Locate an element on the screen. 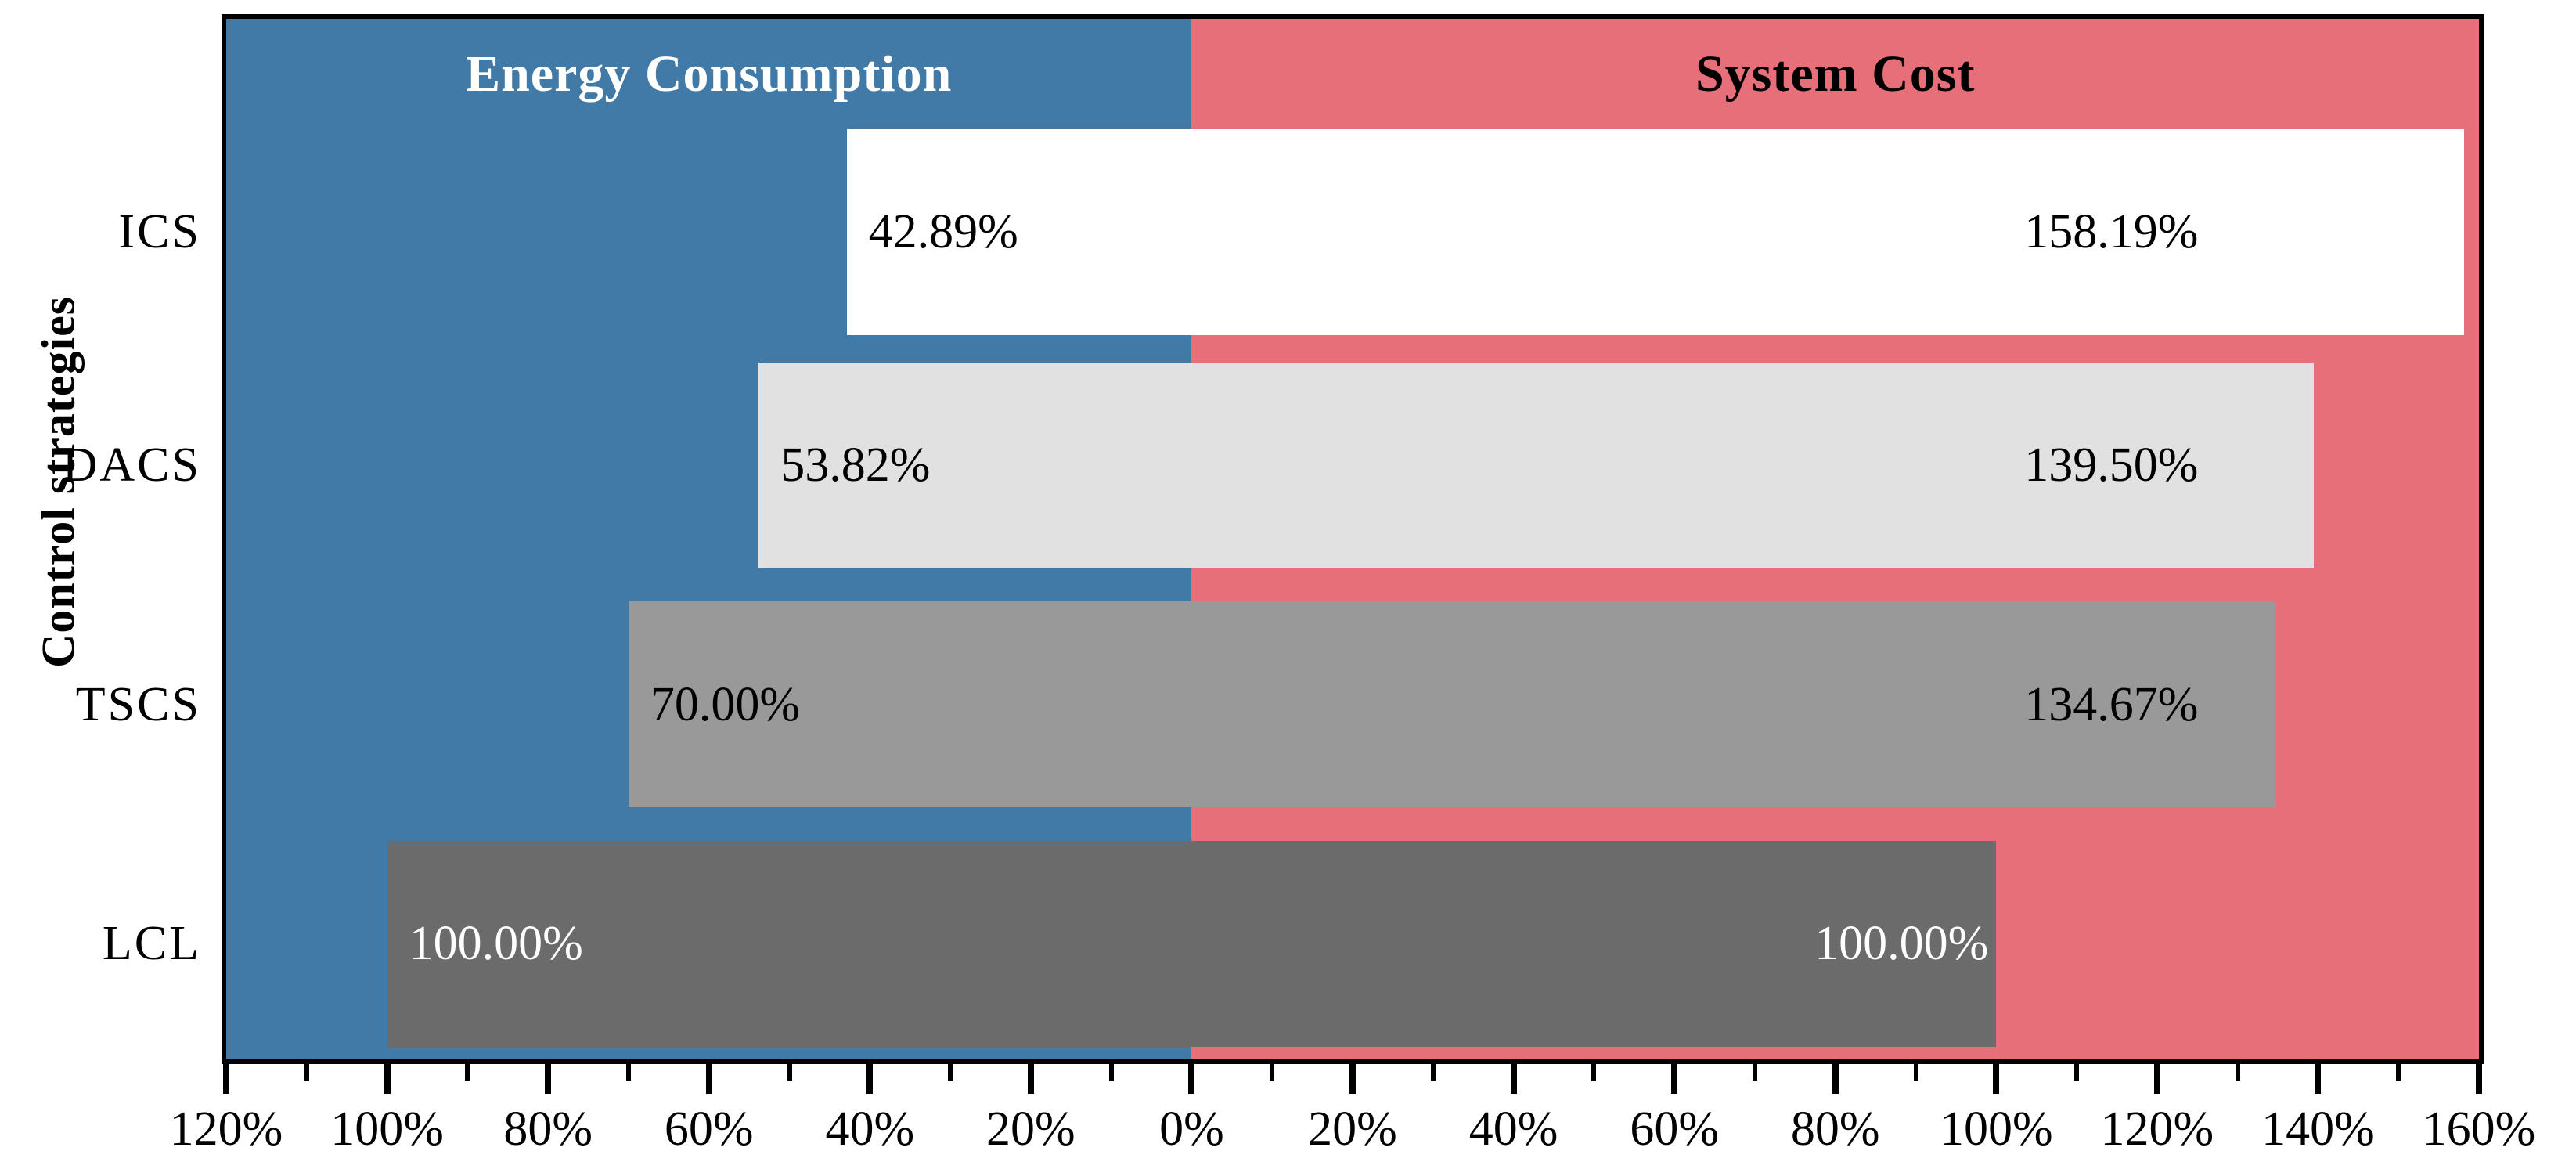 This screenshot has width=2576, height=1169. bar-lcl: 100.00% 100.00% is located at coordinates (1192, 944).